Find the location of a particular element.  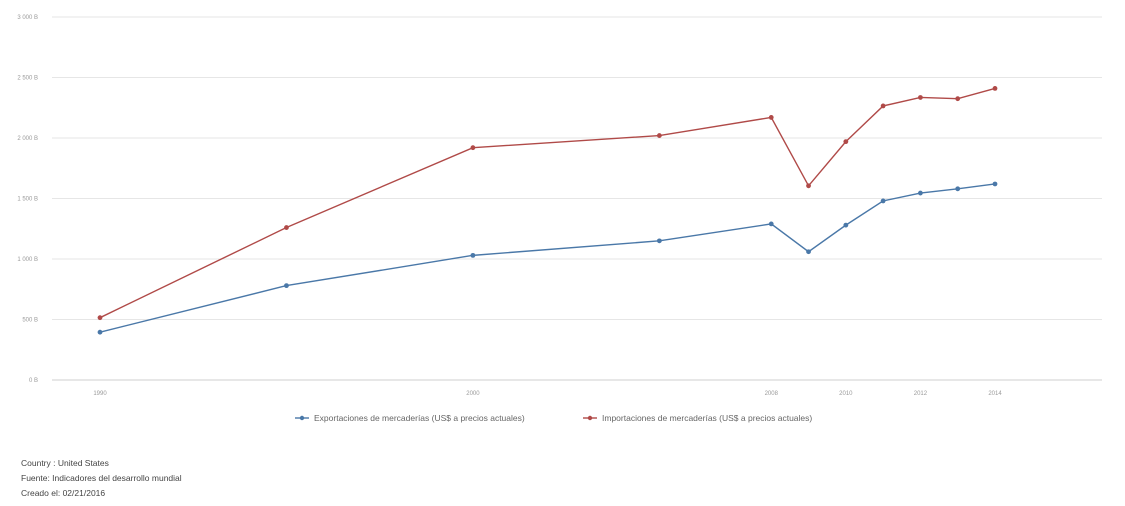

created-note: Creado el: 02/21/2016 is located at coordinates (63, 493).